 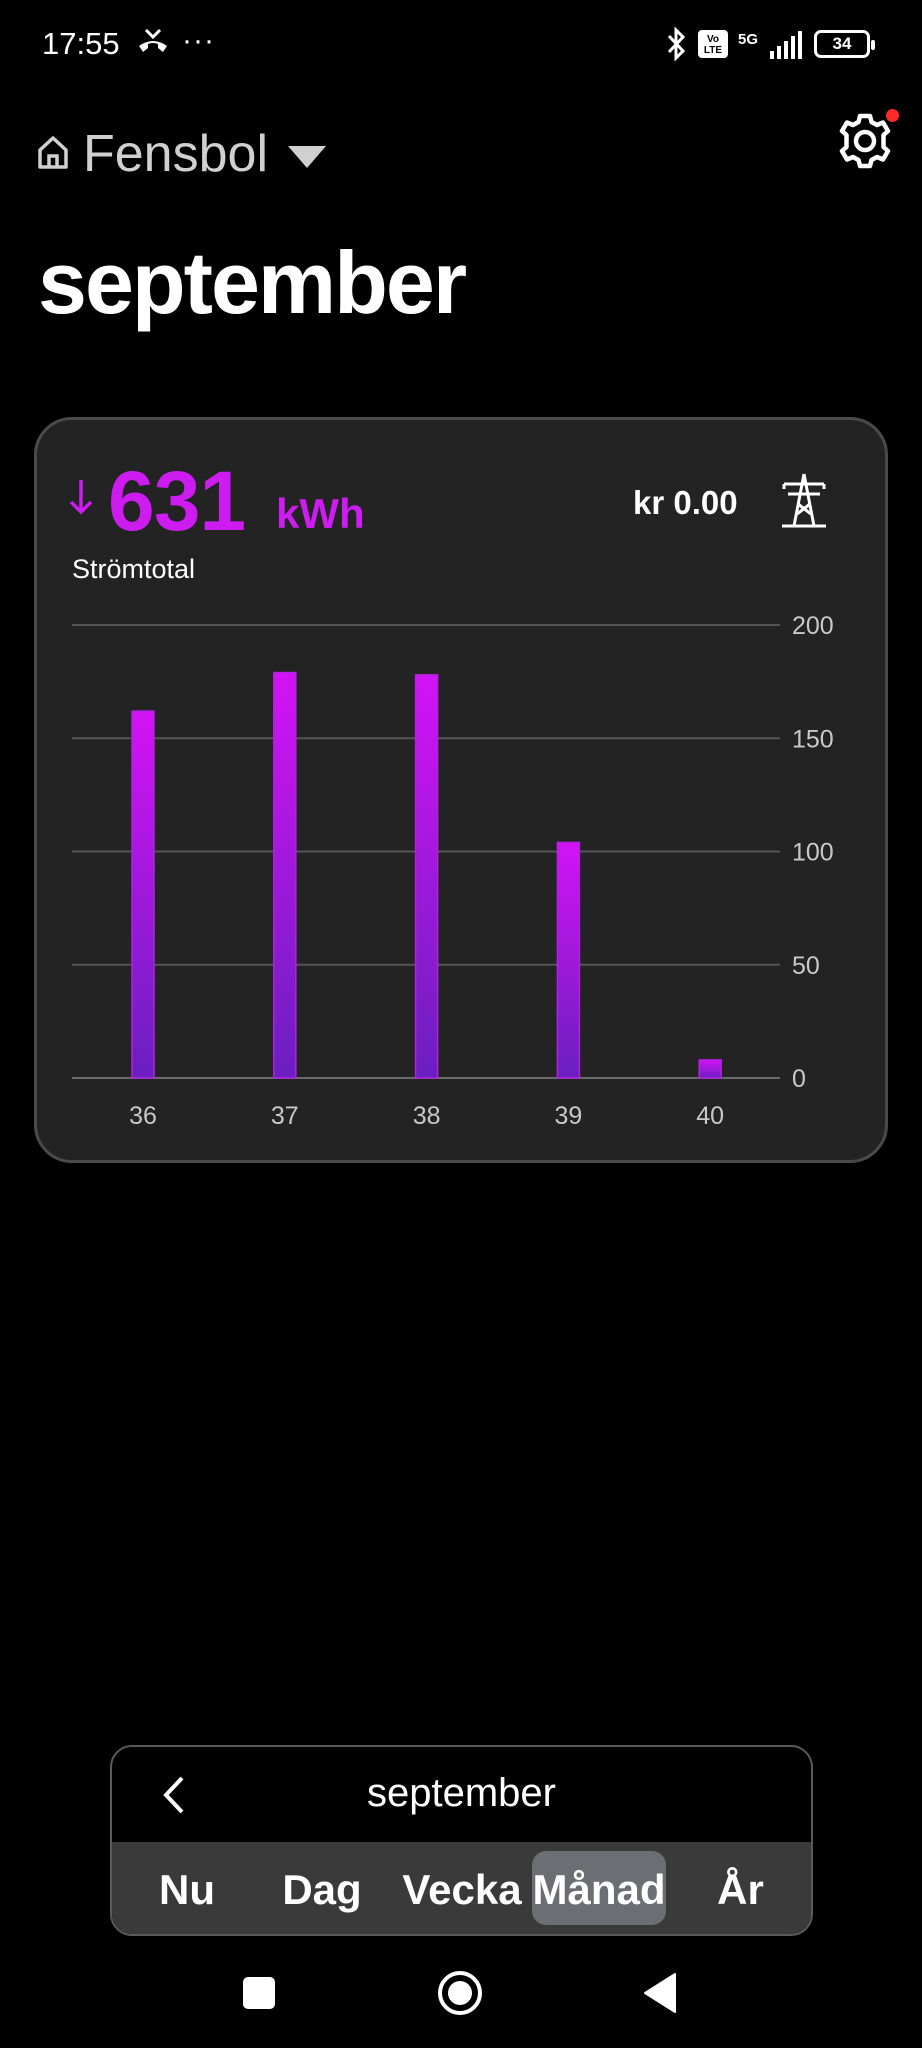 What do you see at coordinates (259, 1993) in the screenshot?
I see `recents-square-icon` at bounding box center [259, 1993].